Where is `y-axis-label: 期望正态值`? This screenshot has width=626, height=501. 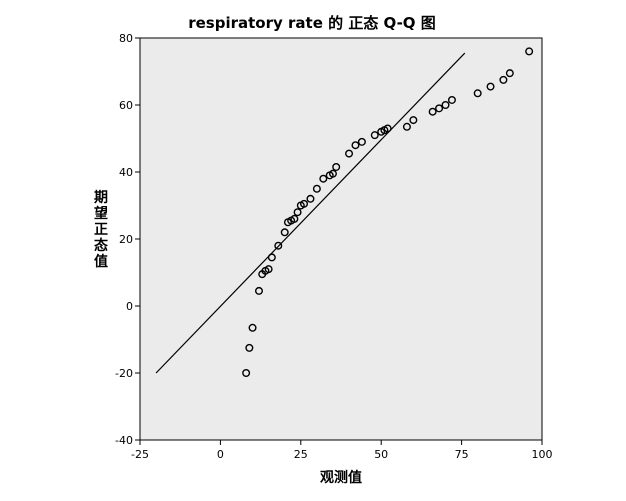 y-axis-label: 期望正态值 is located at coordinates (101, 230).